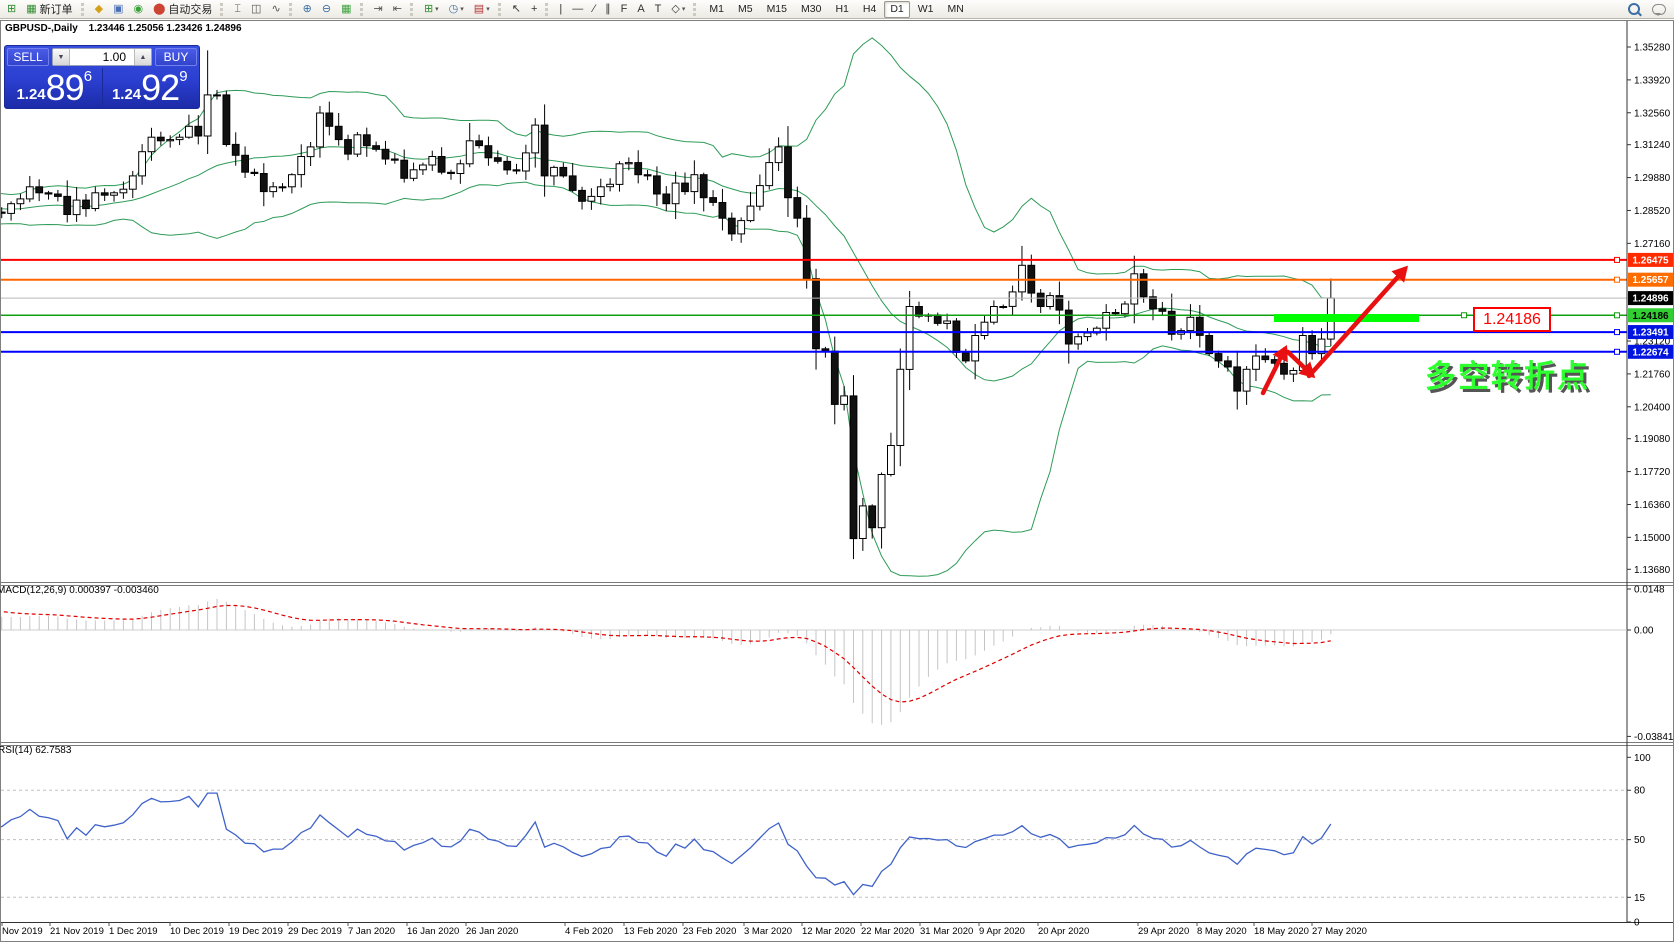 The image size is (1674, 942). Describe the element at coordinates (897, 9) in the screenshot. I see `timeframe-d1: D1` at that location.